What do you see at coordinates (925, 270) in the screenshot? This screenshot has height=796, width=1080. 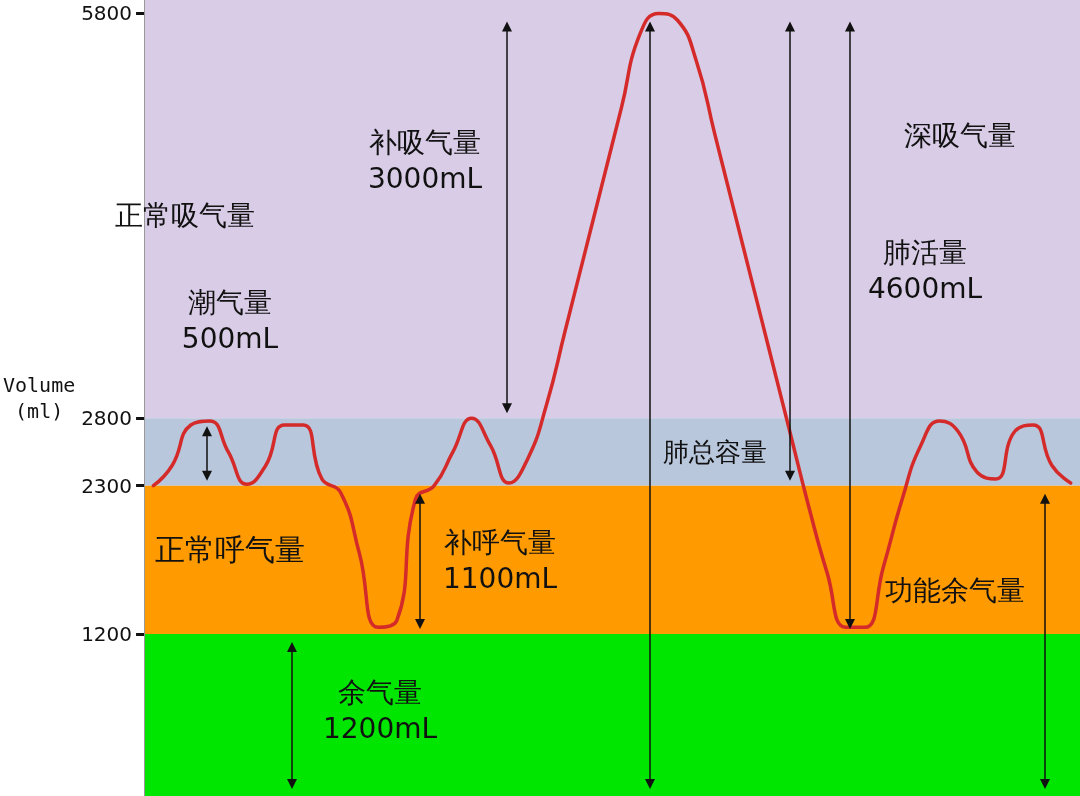 I see `annotation: 肺活量 4600mL` at bounding box center [925, 270].